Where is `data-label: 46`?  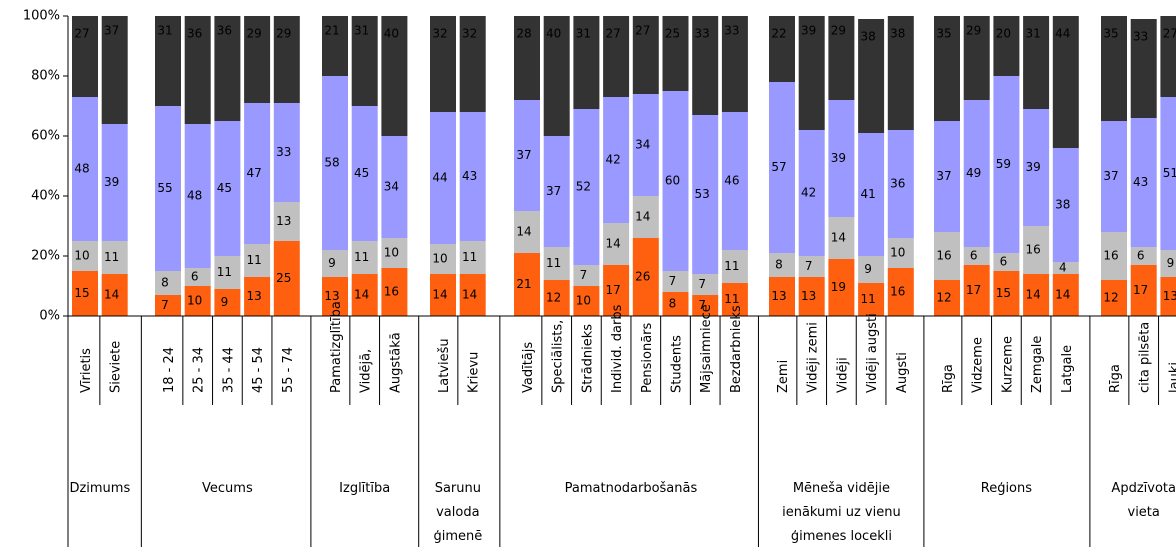
data-label: 46 is located at coordinates (731, 181).